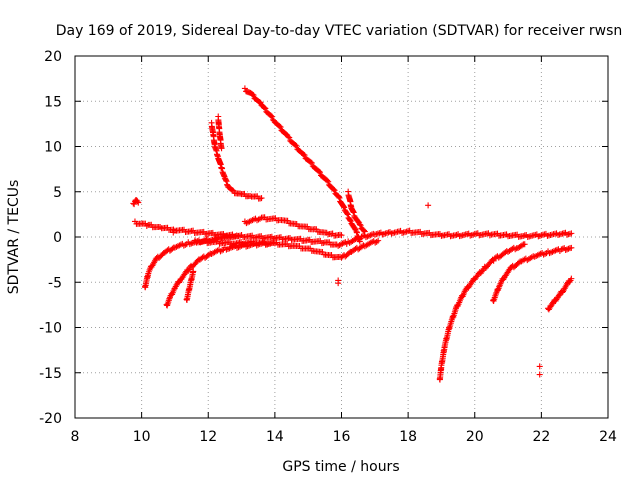 The height and width of the screenshot is (480, 640). I want to click on y-tick-label: 15, so click(53, 102).